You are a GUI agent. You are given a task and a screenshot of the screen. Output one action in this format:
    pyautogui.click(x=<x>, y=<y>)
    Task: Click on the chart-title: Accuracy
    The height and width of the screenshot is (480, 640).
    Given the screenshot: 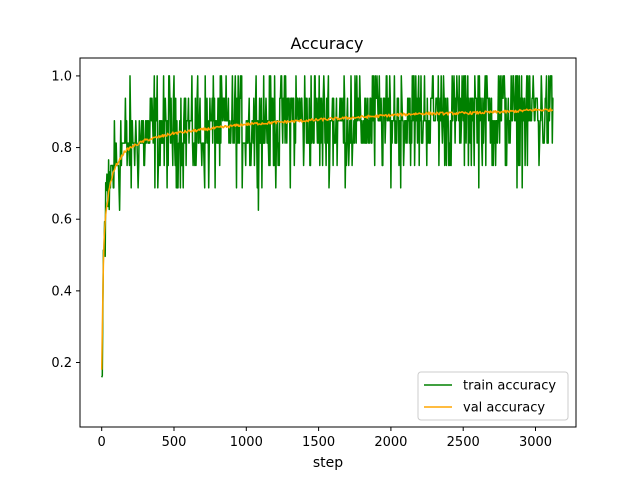 What is the action you would take?
    pyautogui.click(x=326, y=43)
    